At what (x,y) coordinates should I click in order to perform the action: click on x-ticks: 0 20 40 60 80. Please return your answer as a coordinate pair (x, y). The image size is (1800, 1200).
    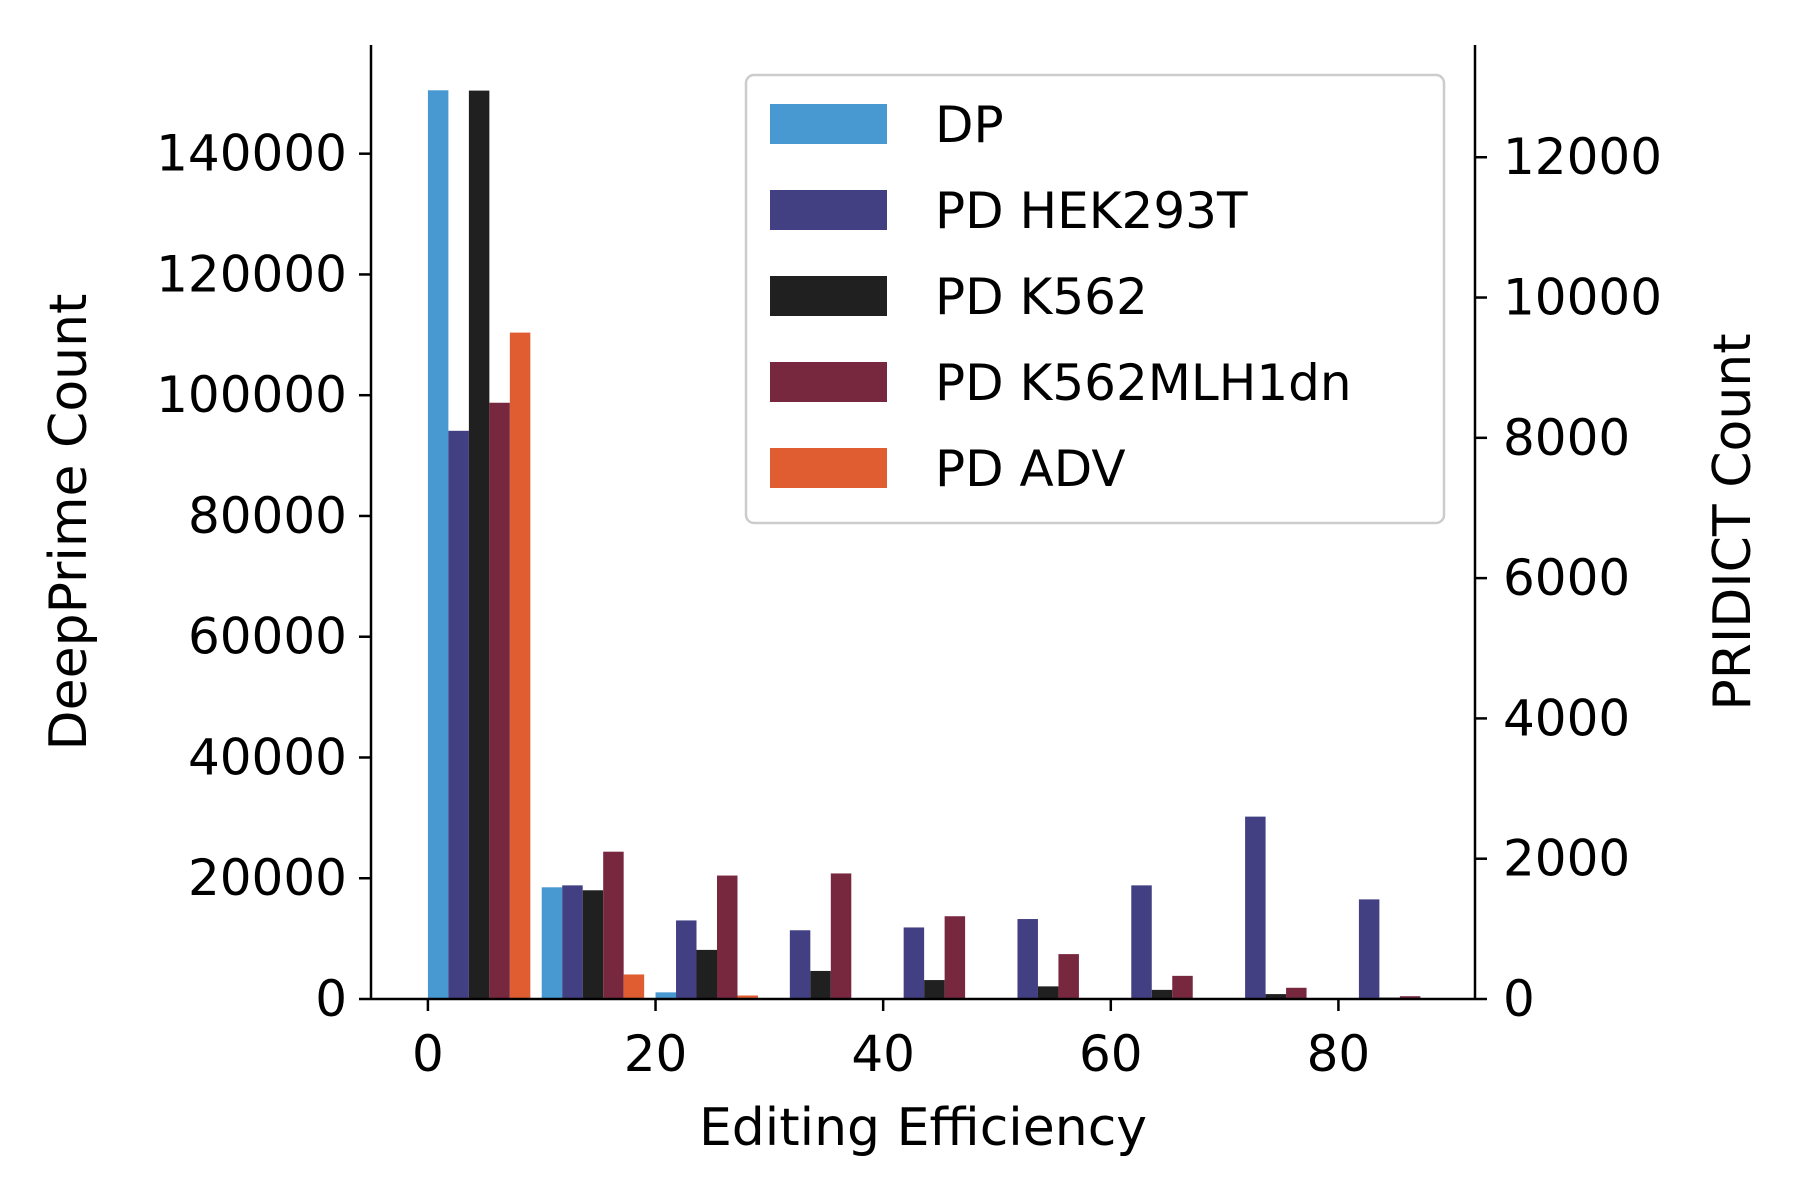
    Looking at the image, I should click on (891, 1041).